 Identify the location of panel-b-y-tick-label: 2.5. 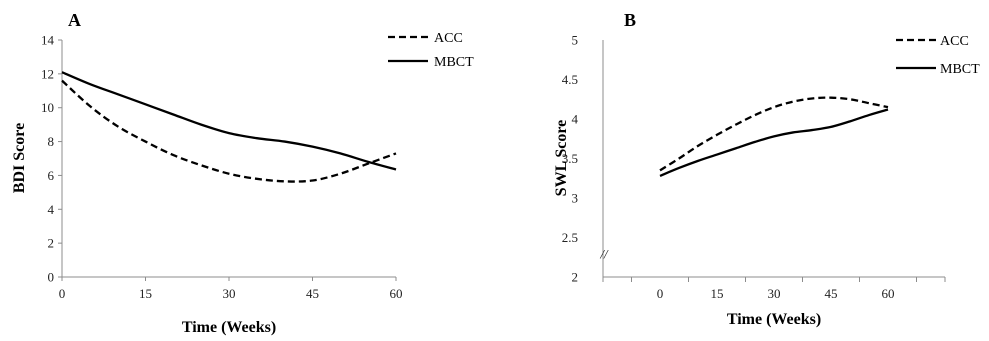
(570, 237).